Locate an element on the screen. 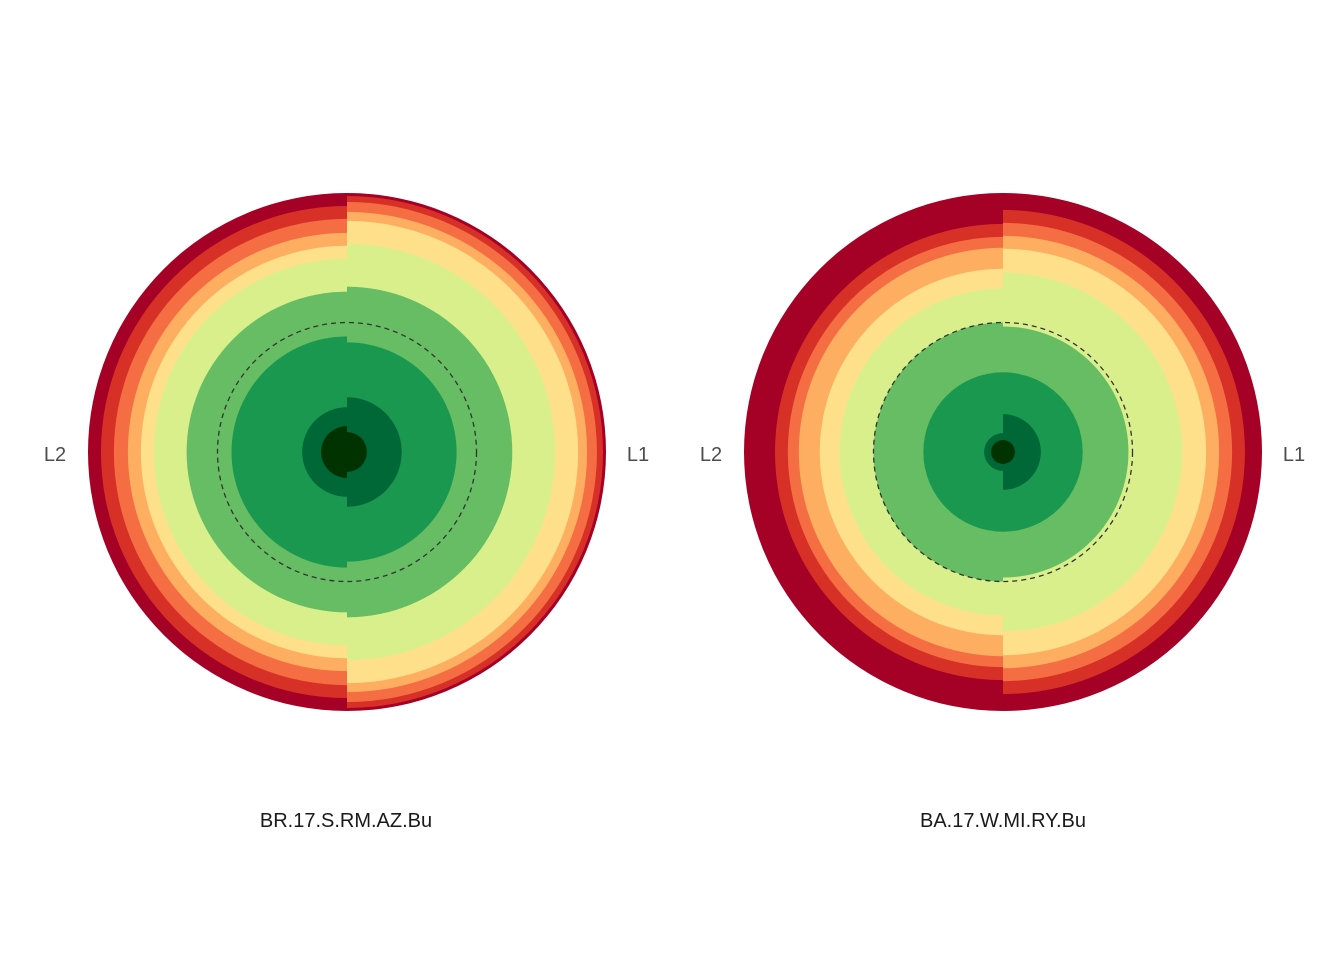 This screenshot has height=965, width=1344. panel-1-dashed-ring is located at coordinates (347, 452).